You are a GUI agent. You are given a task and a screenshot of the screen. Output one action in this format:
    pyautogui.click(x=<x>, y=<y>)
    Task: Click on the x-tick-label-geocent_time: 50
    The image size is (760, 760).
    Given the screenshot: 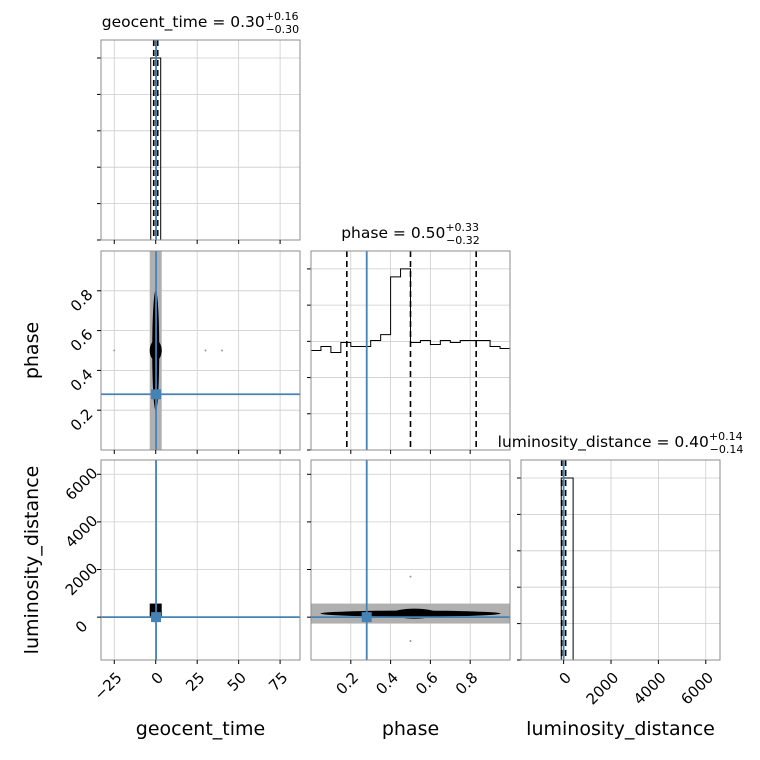 What is the action you would take?
    pyautogui.click(x=237, y=682)
    